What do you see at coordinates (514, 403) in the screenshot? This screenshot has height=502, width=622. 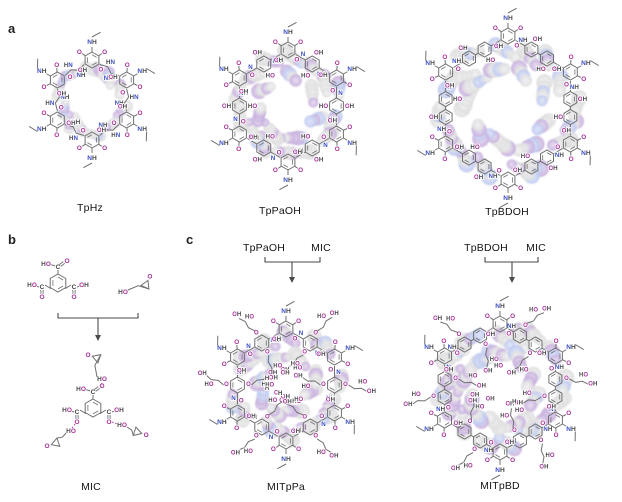 I see `svg-text: H` at bounding box center [514, 403].